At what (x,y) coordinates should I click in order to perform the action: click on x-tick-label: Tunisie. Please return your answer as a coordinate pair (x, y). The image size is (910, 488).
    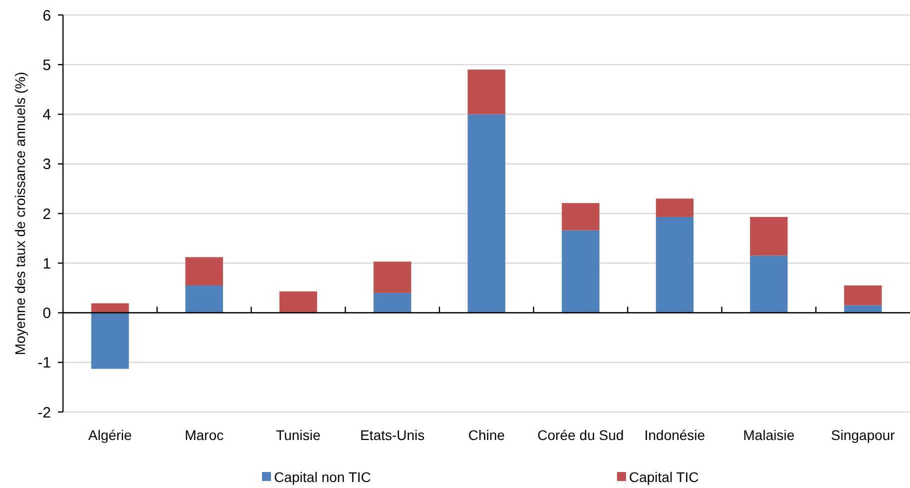
    Looking at the image, I should click on (298, 434).